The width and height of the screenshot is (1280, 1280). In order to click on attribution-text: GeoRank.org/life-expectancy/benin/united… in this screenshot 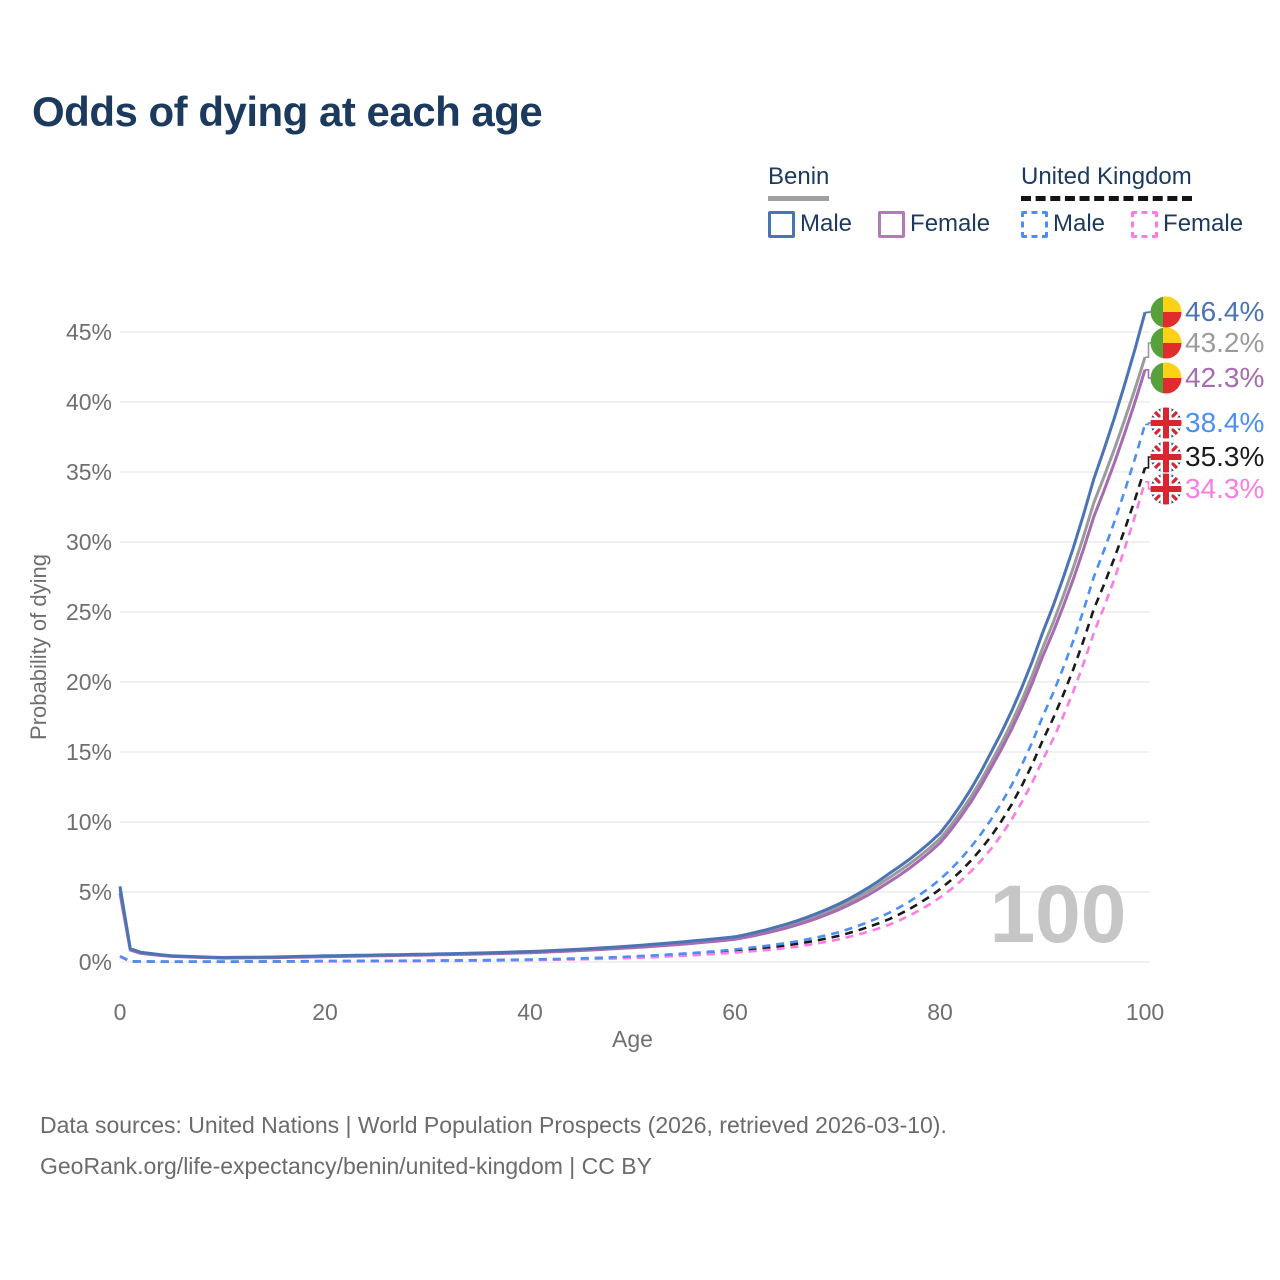, I will do `click(346, 1166)`.